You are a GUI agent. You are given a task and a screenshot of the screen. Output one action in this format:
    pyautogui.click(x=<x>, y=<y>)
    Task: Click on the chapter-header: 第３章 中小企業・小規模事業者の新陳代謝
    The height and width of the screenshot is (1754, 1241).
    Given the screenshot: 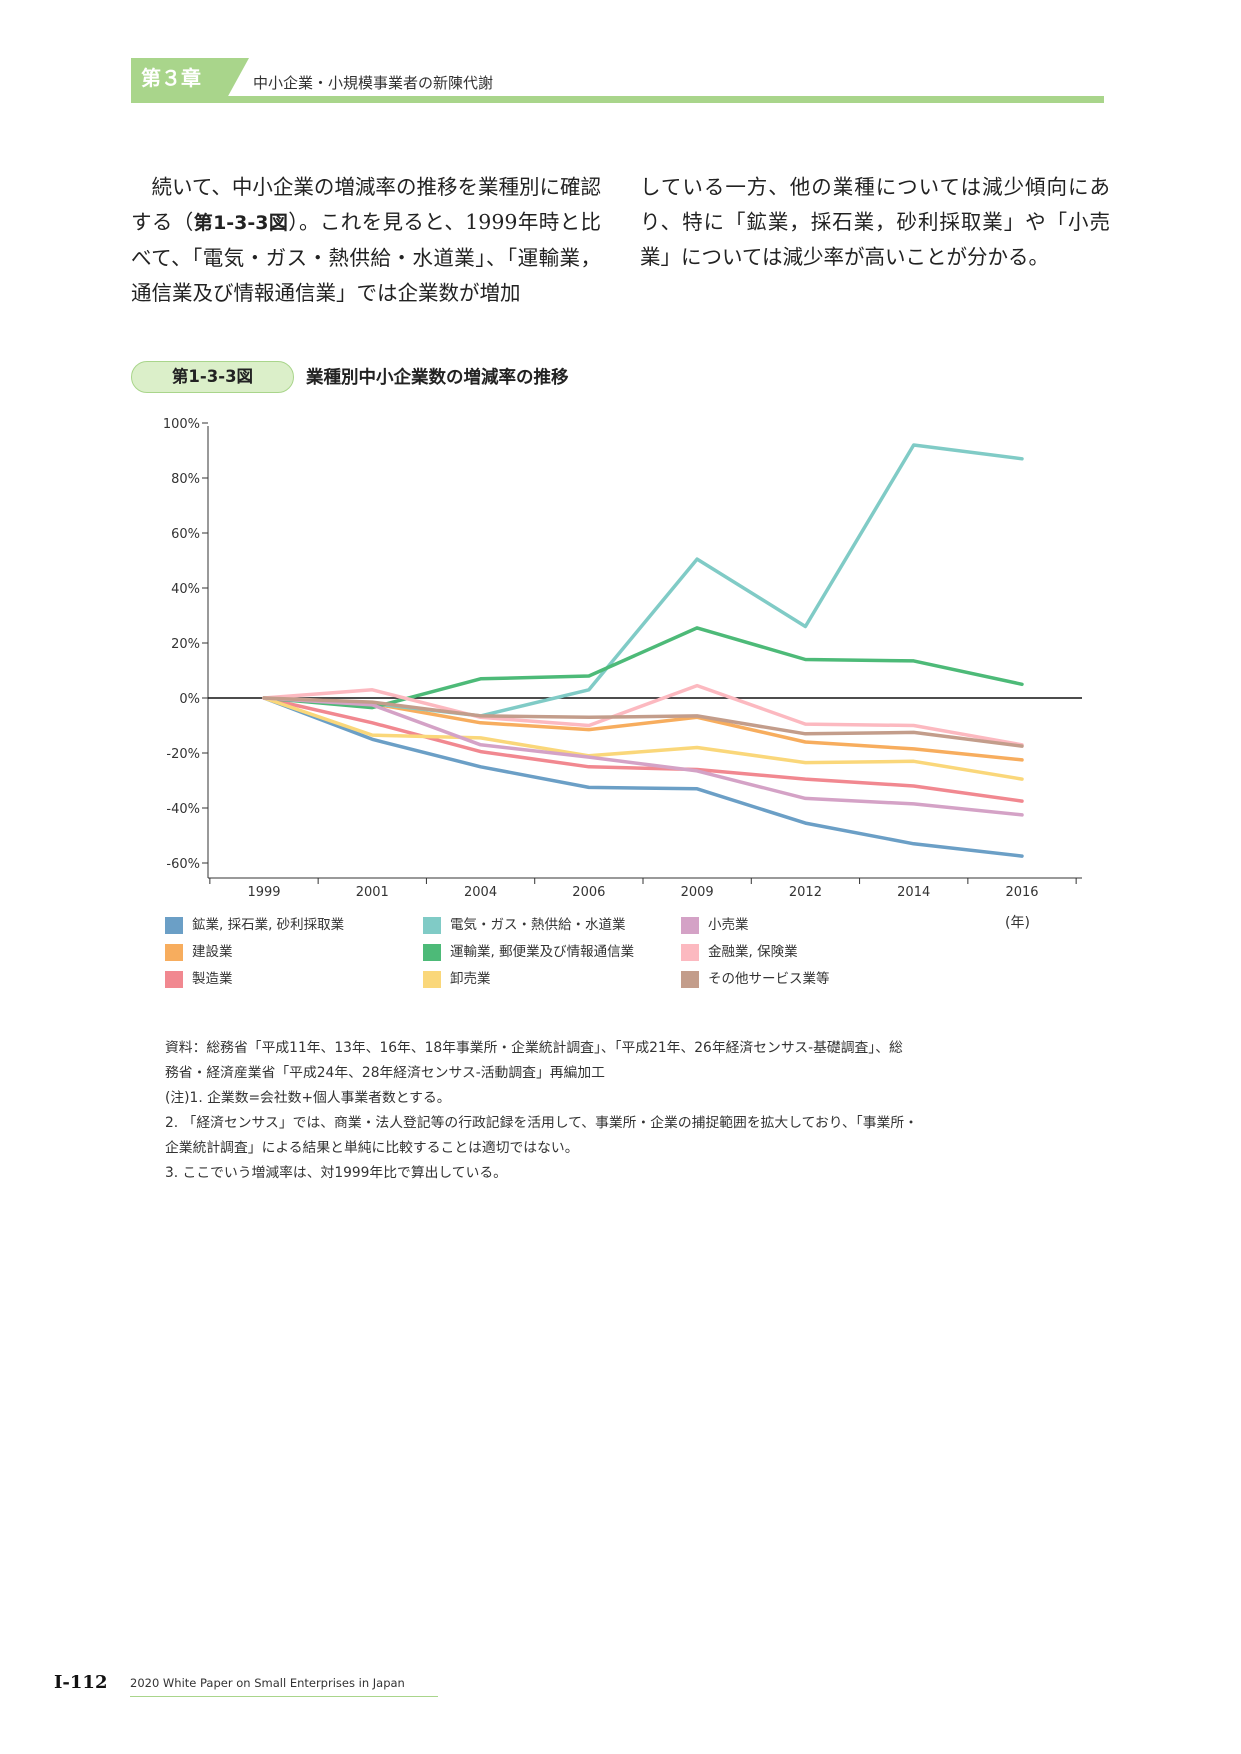 What is the action you would take?
    pyautogui.click(x=617, y=81)
    